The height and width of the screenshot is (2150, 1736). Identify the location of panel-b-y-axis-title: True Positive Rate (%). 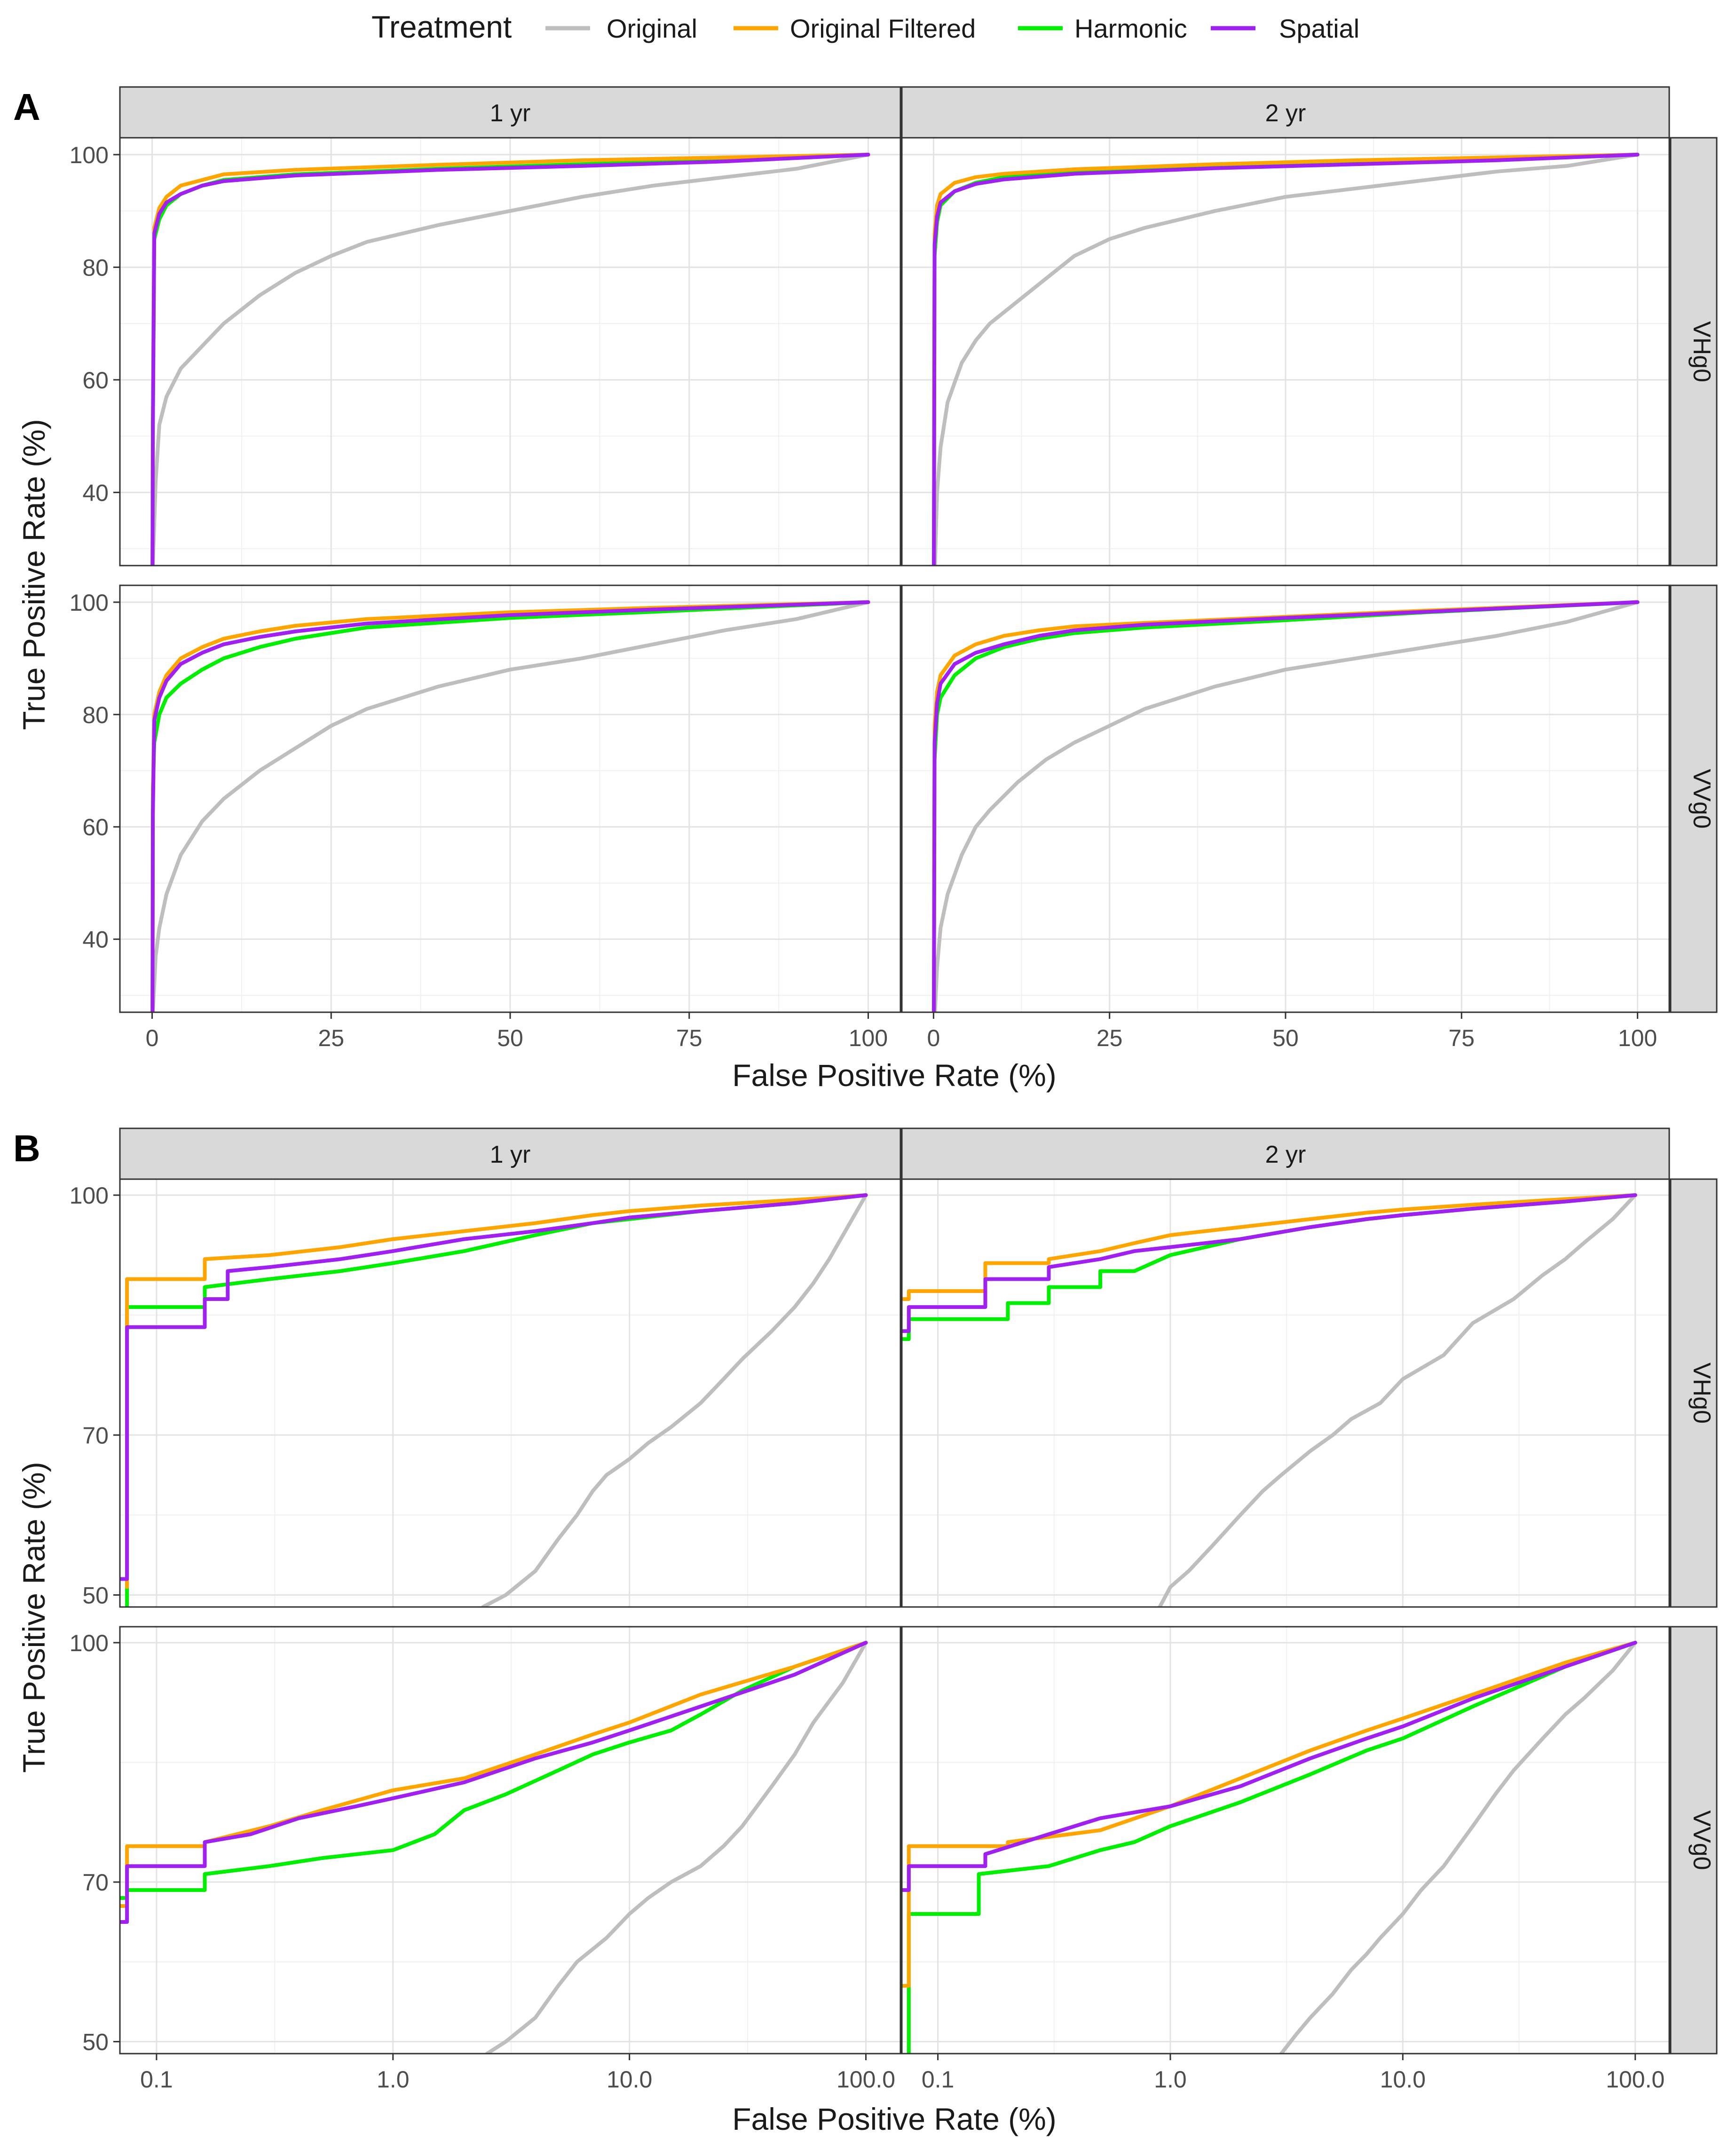
(33, 1617).